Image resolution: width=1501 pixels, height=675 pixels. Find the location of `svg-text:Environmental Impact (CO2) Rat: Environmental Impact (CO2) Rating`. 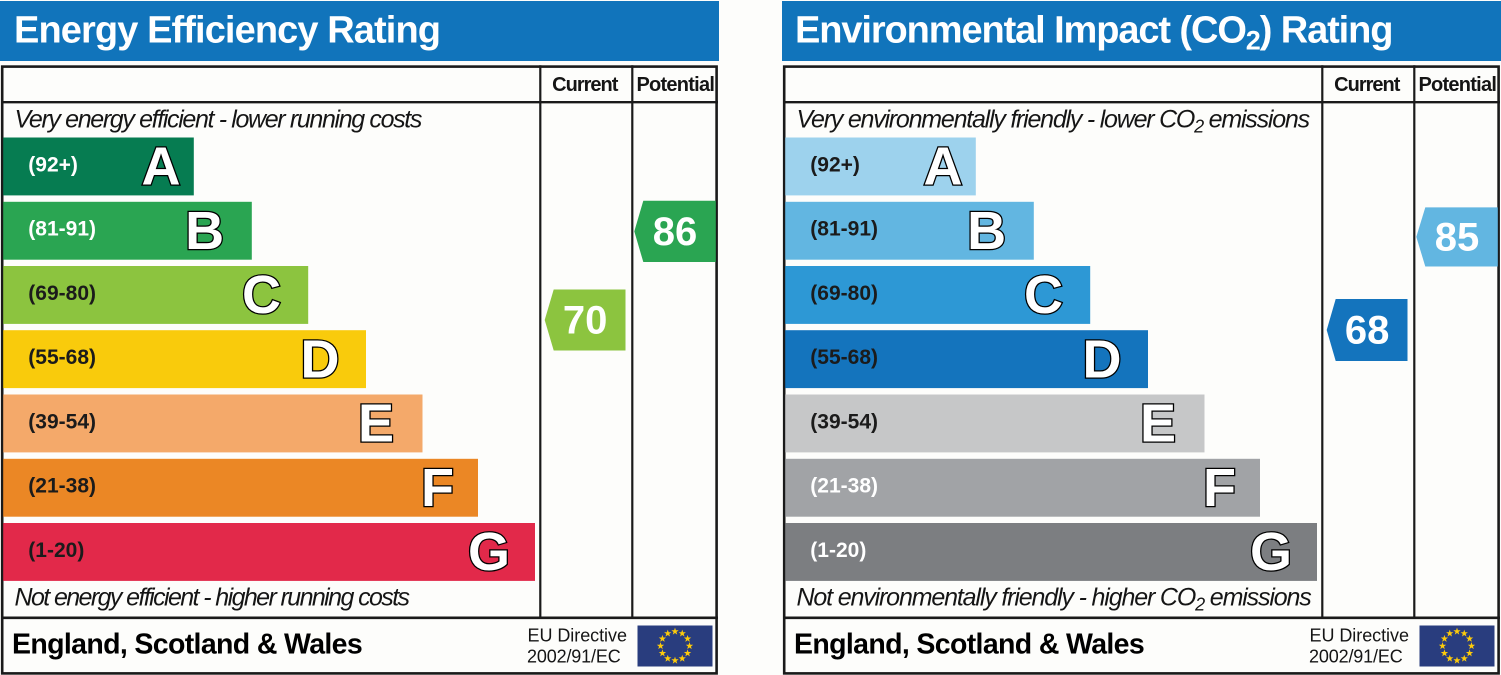

svg-text:Environmental Impact (CO2) Rat: Environmental Impact (CO2) Rating is located at coordinates (1093, 33).